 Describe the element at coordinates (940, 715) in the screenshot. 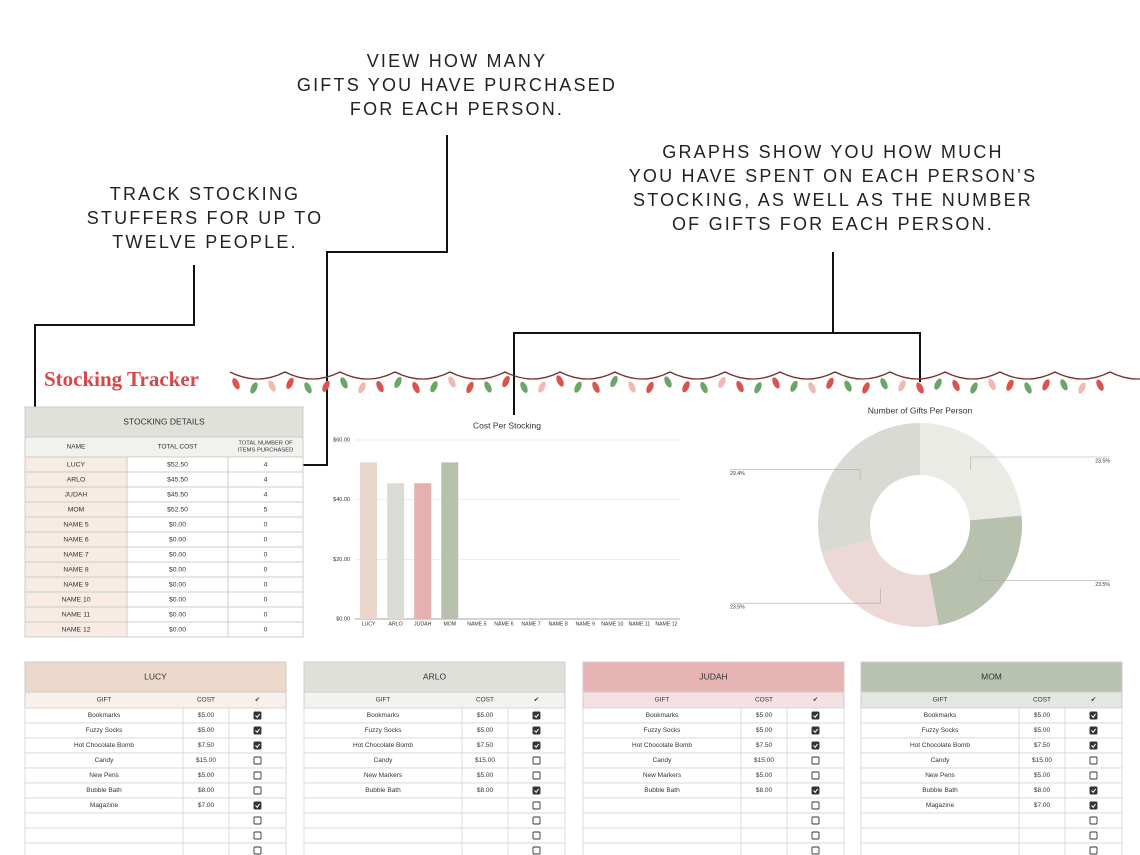

I see `gift-name: Bookmarks` at that location.